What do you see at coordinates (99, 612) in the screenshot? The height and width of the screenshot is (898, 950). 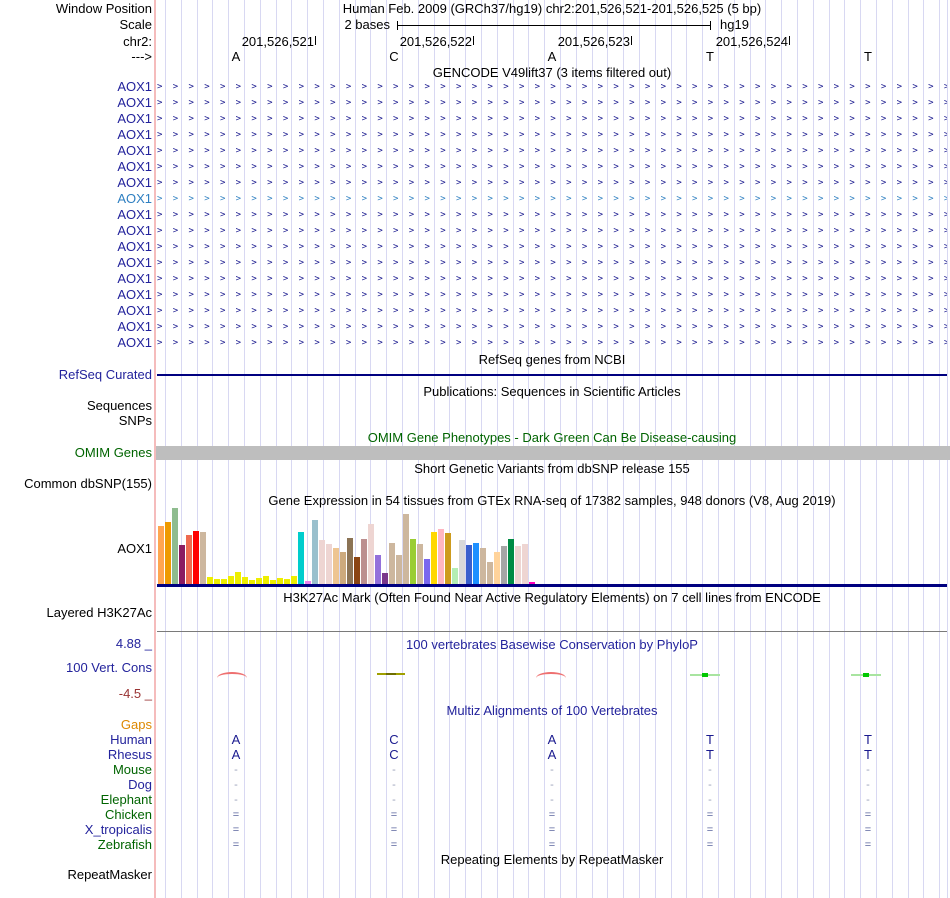 I see `h3k27ac-track-label: Layered H3K27Ac` at bounding box center [99, 612].